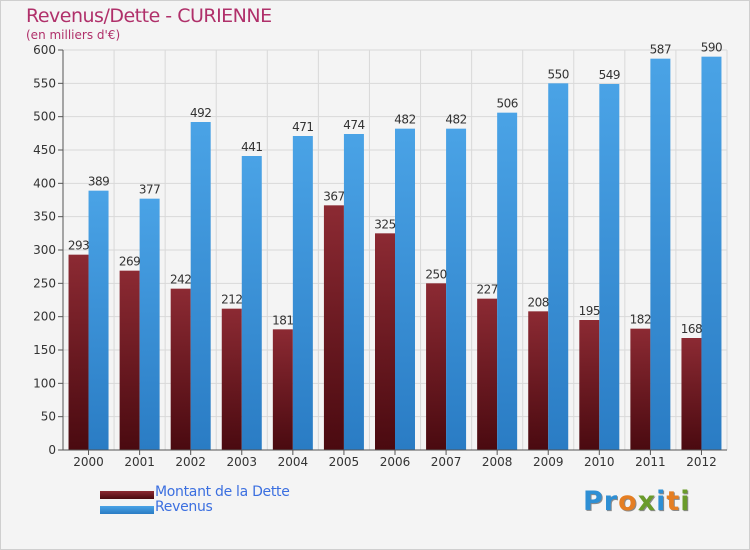  What do you see at coordinates (98, 182) in the screenshot?
I see `data-label-revenue: 389` at bounding box center [98, 182].